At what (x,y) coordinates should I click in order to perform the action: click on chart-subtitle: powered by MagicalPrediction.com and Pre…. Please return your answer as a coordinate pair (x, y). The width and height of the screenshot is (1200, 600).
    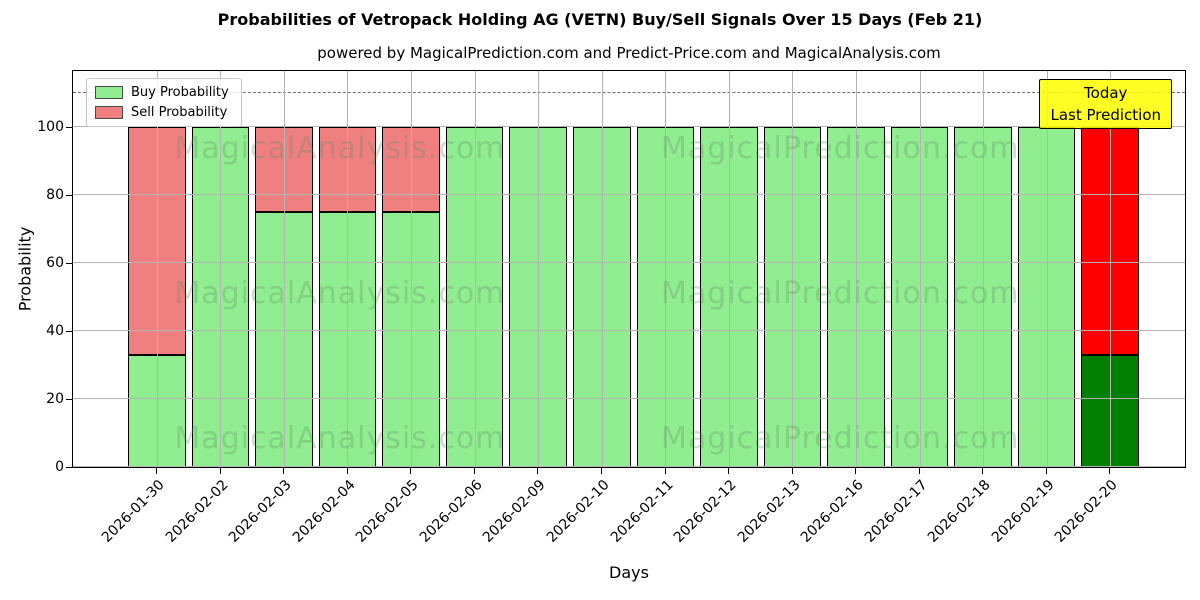
    Looking at the image, I should click on (629, 53).